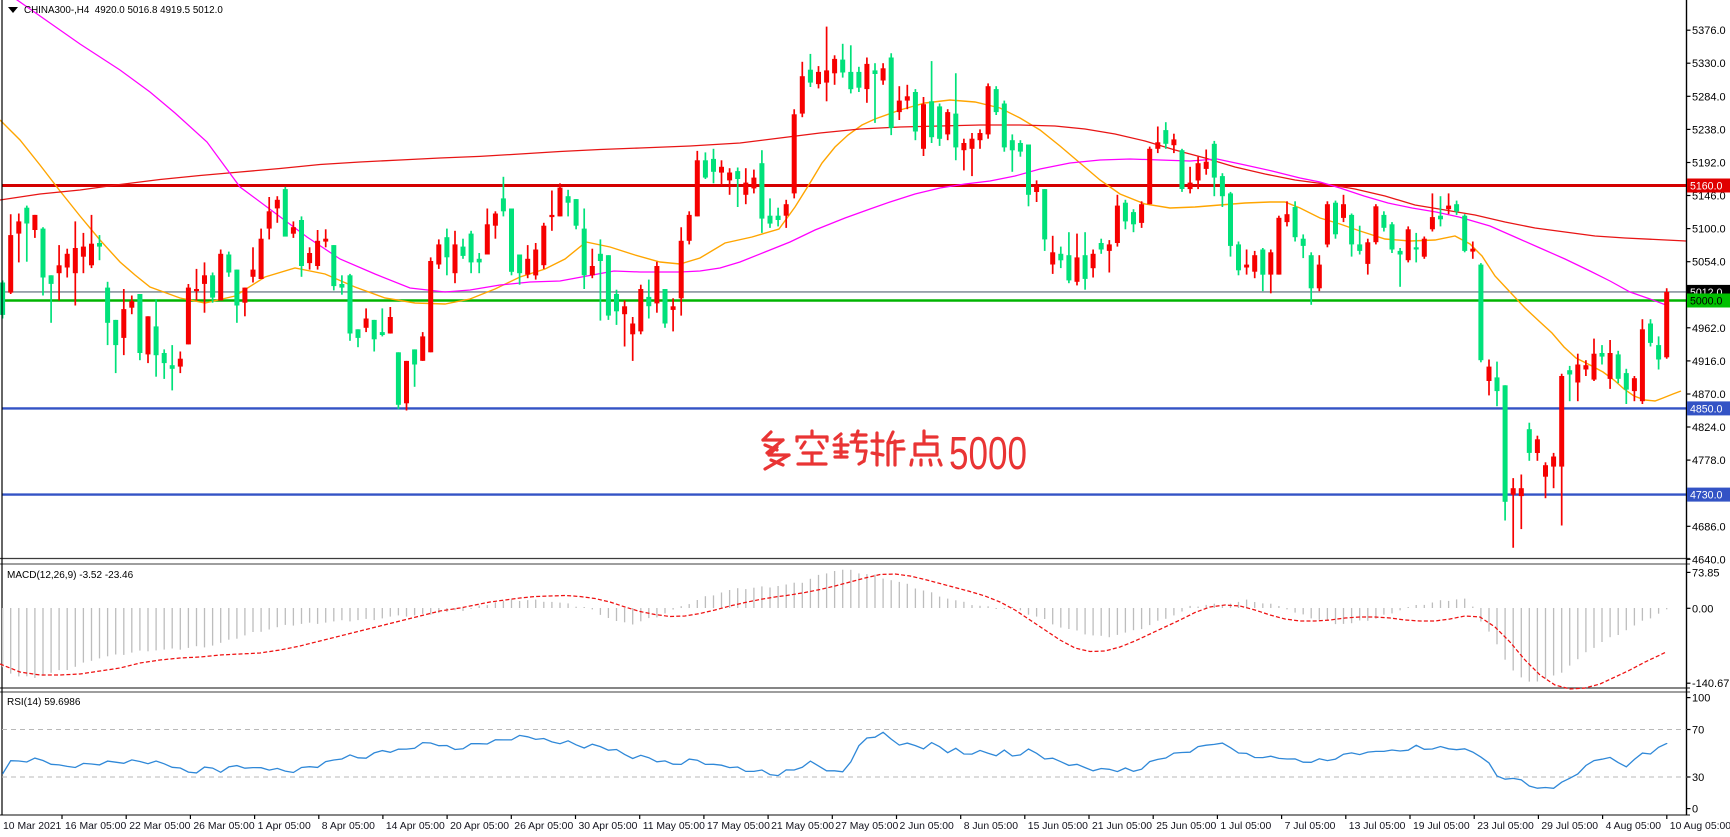 This screenshot has height=837, width=1730. I want to click on svg-text: 5330.0, so click(1709, 64).